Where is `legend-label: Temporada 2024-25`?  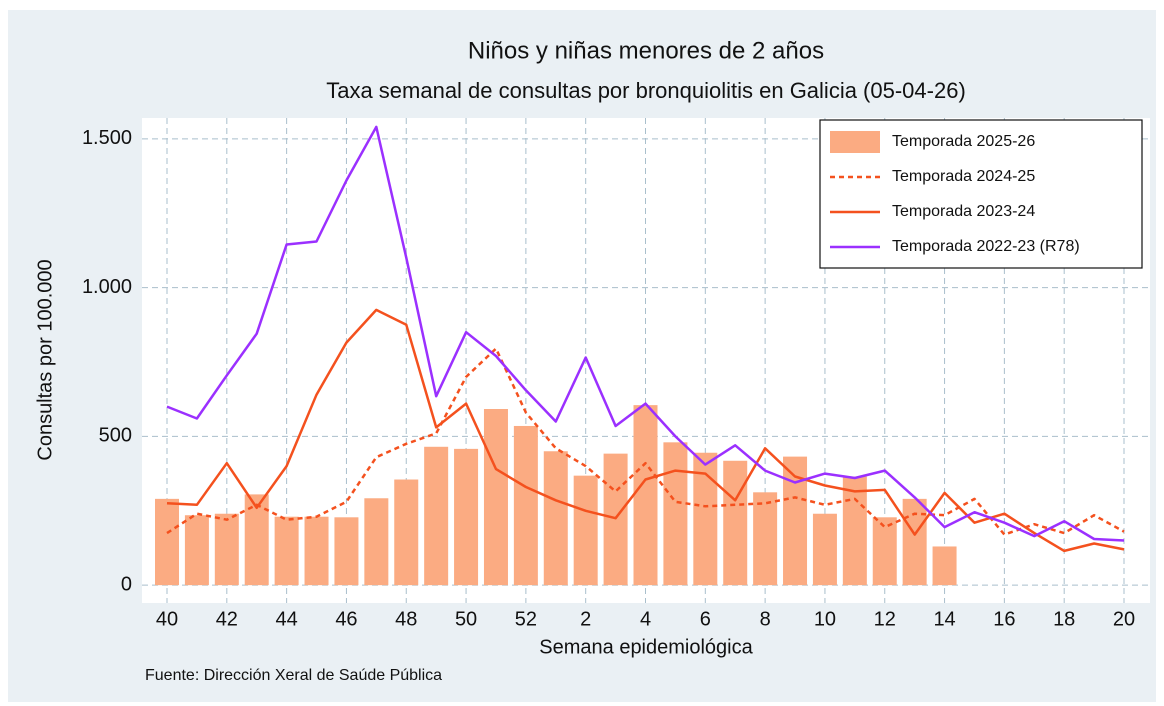
legend-label: Temporada 2024-25 is located at coordinates (963, 176).